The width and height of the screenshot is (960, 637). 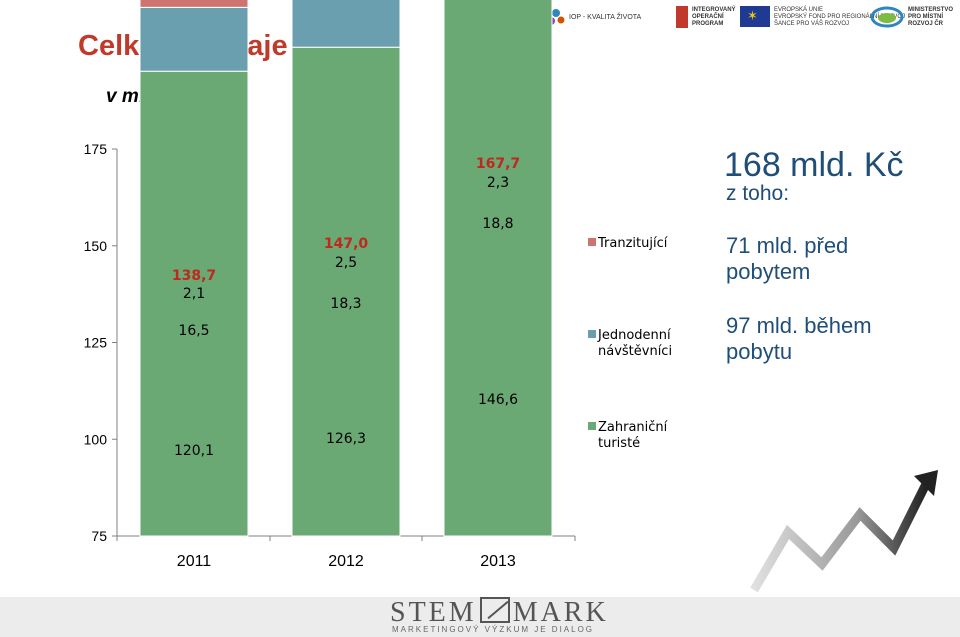 What do you see at coordinates (493, 629) in the screenshot?
I see `brand-tagline: MARKETINGOVÝ VÝZKUM JE DIALOG` at bounding box center [493, 629].